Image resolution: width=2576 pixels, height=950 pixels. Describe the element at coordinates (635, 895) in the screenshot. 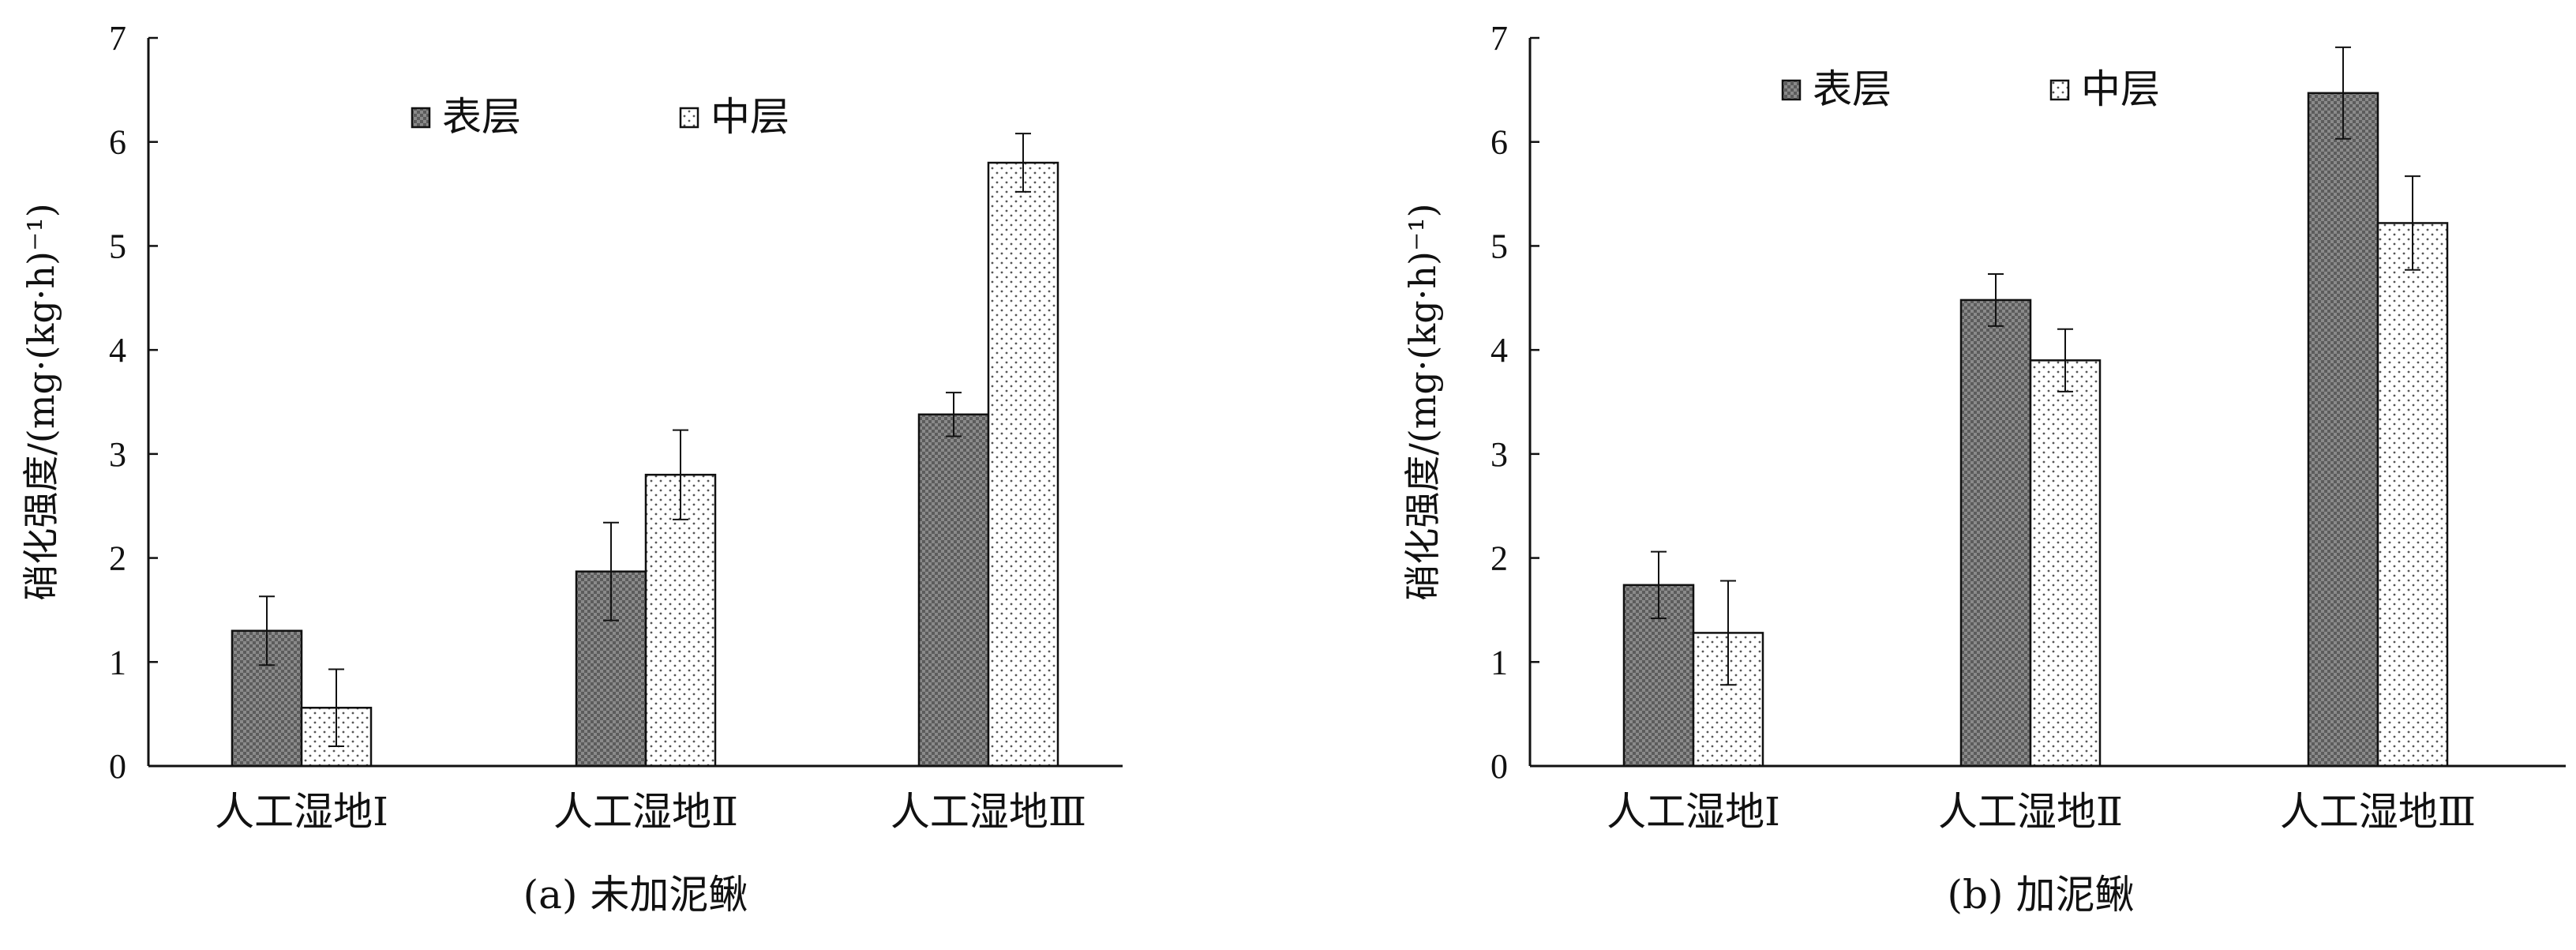

I see `chart-caption: (a) 未加泥鳅` at that location.